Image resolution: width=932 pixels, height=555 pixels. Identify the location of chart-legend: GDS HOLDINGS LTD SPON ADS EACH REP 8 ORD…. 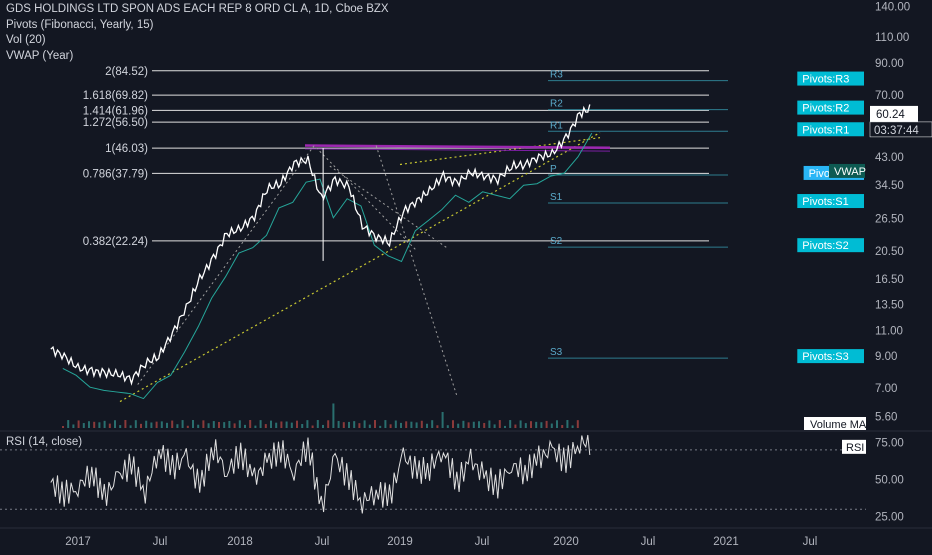
(197, 33).